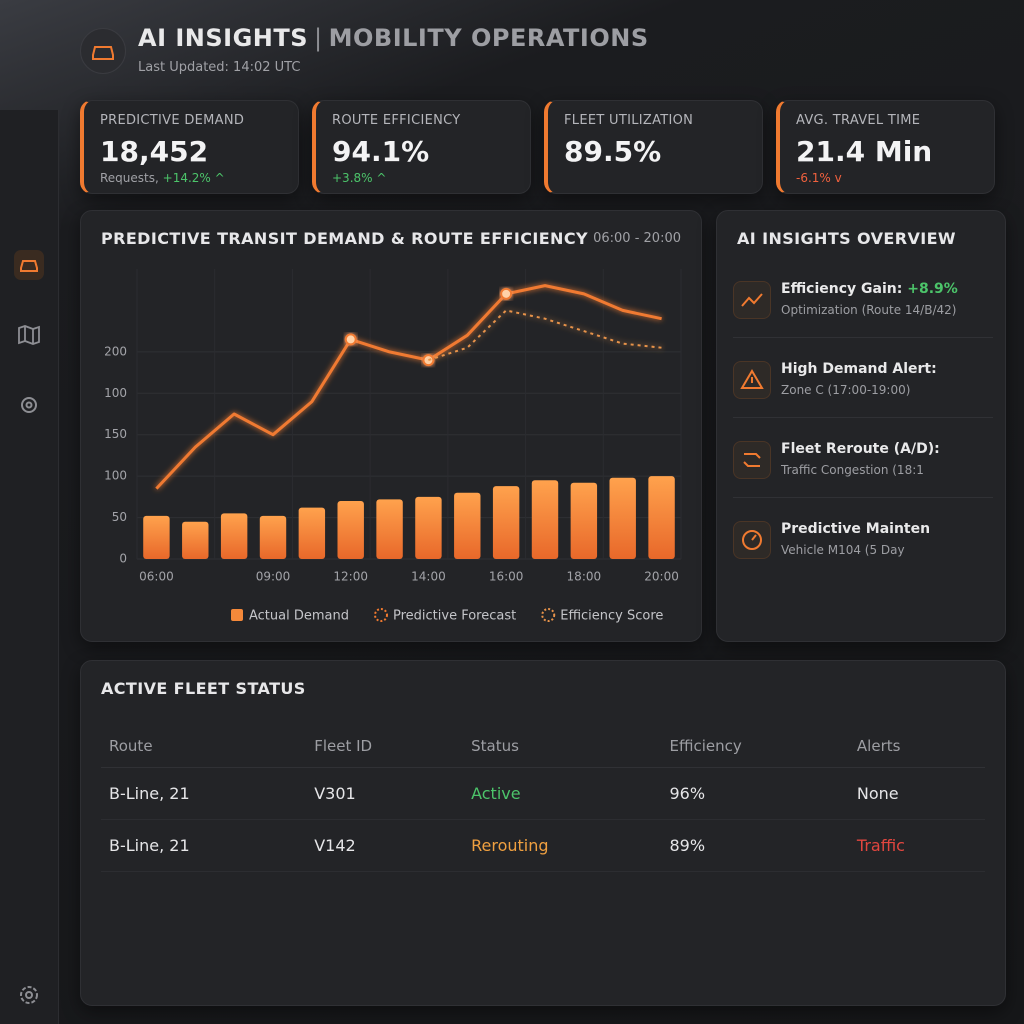  I want to click on kpi-card: AVG. TRAVEL TIME 21.4 Min -6.1% v, so click(885, 147).